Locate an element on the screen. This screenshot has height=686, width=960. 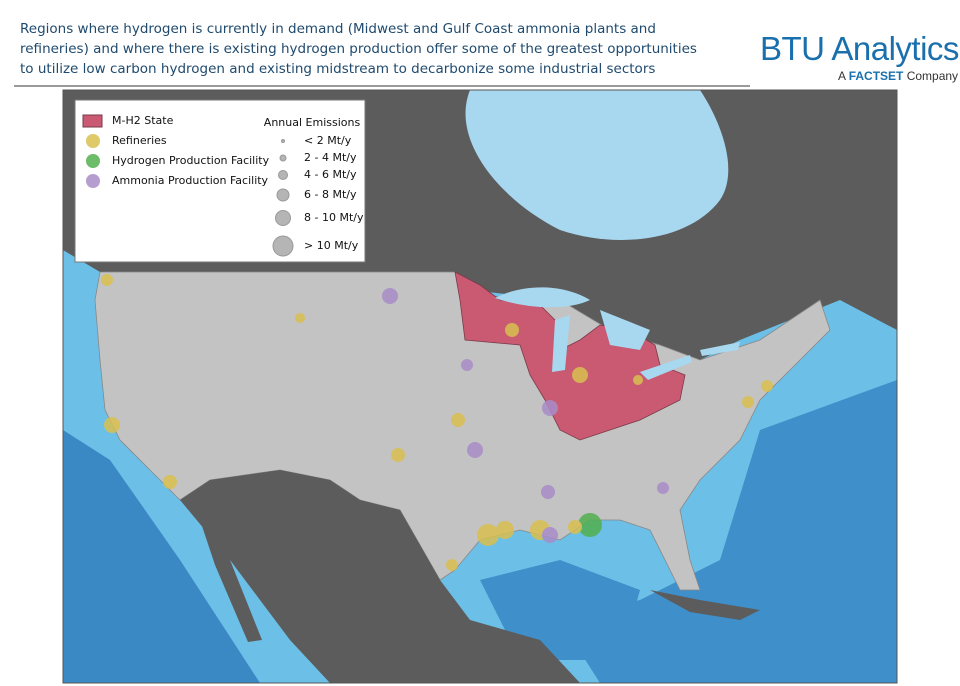
legend-label: Ammonia Production Facility is located at coordinates (190, 180).